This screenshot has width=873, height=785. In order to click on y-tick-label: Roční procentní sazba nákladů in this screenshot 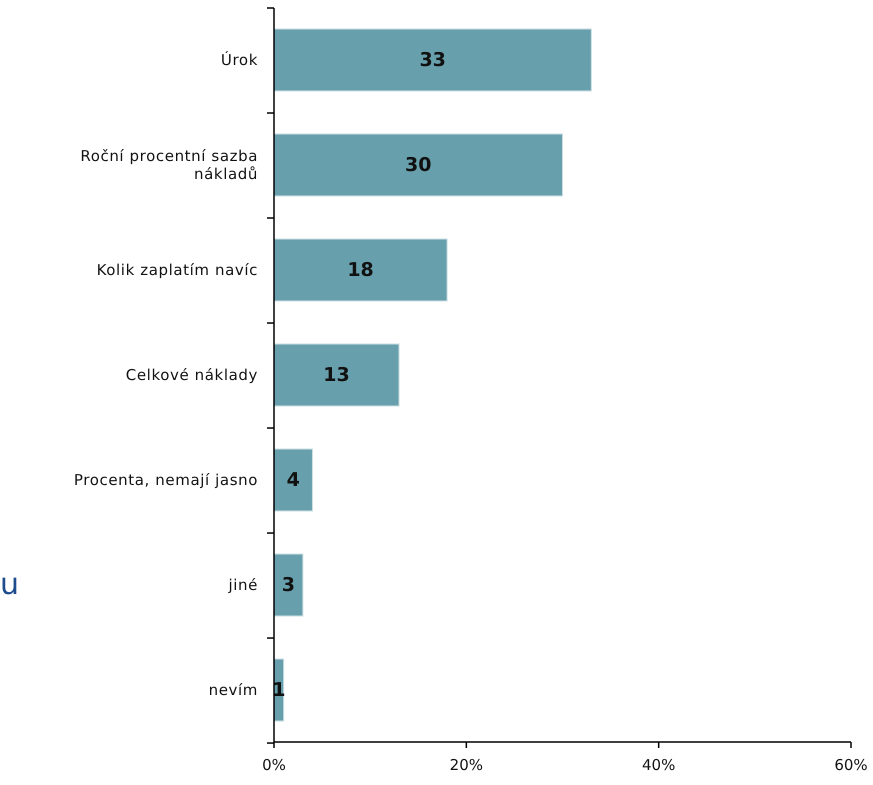, I will do `click(169, 164)`.